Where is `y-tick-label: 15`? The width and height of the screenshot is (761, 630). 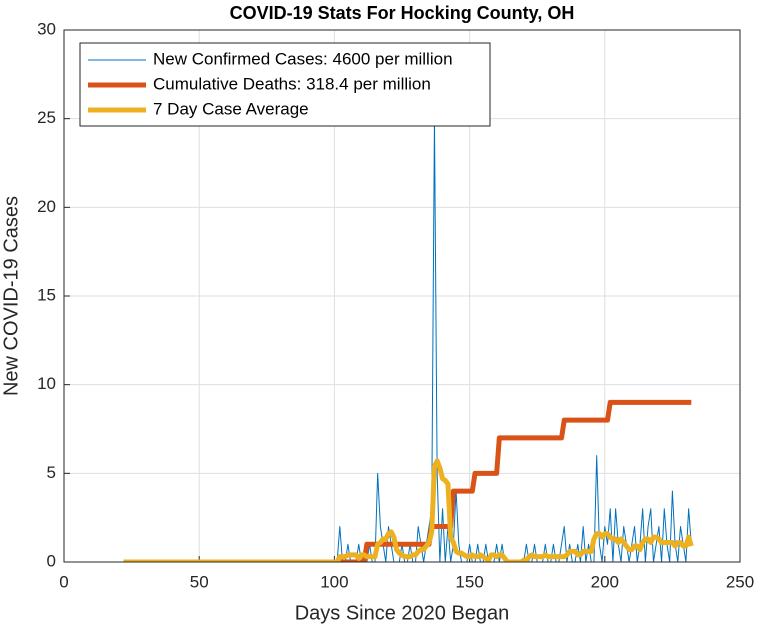
y-tick-label: 15 is located at coordinates (46, 294).